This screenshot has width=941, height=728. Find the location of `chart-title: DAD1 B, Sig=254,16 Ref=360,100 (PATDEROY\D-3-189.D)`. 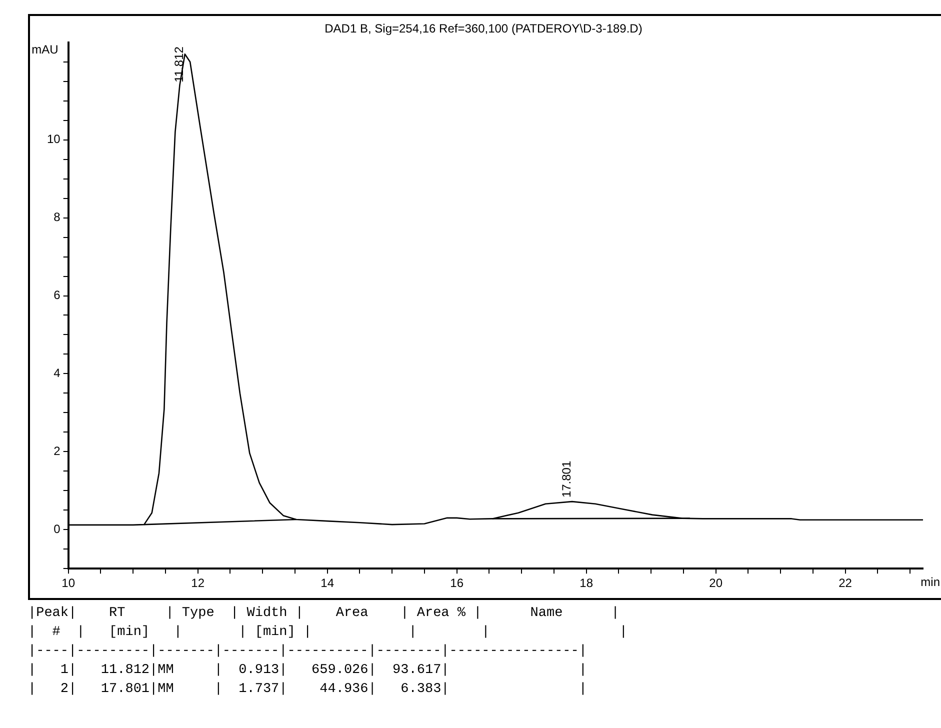

chart-title: DAD1 B, Sig=254,16 Ref=360,100 (PATDEROY\D-3-189.D) is located at coordinates (483, 29).